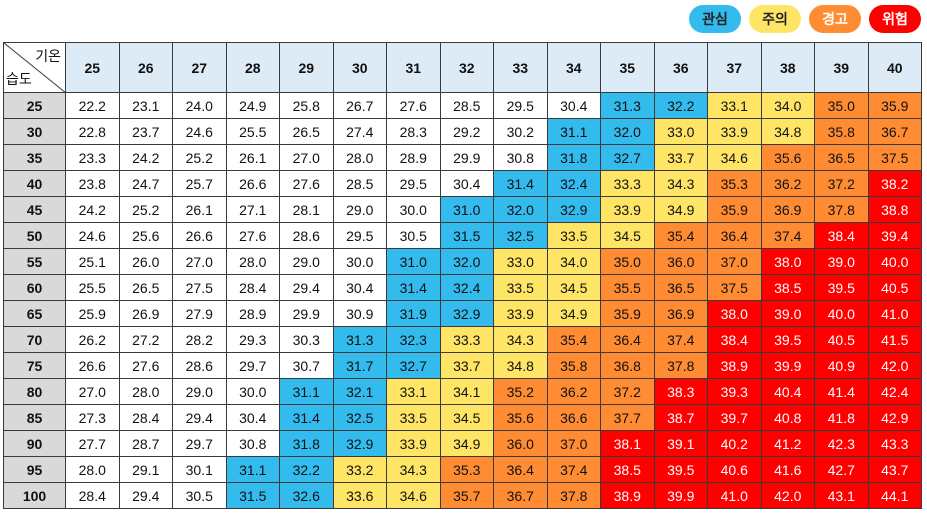 Image resolution: width=927 pixels, height=519 pixels. I want to click on table-cell: 32.4, so click(573, 183).